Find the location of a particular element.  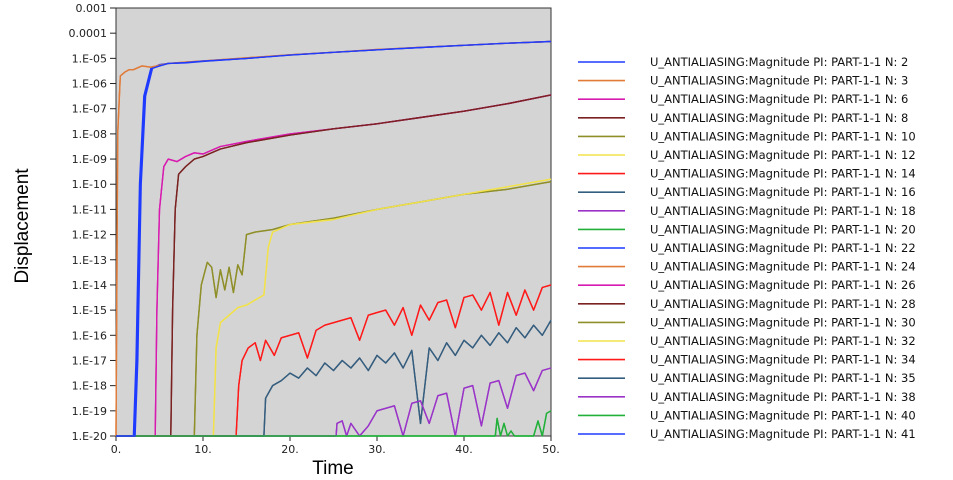

x-tick-label: 50. is located at coordinates (551, 449).